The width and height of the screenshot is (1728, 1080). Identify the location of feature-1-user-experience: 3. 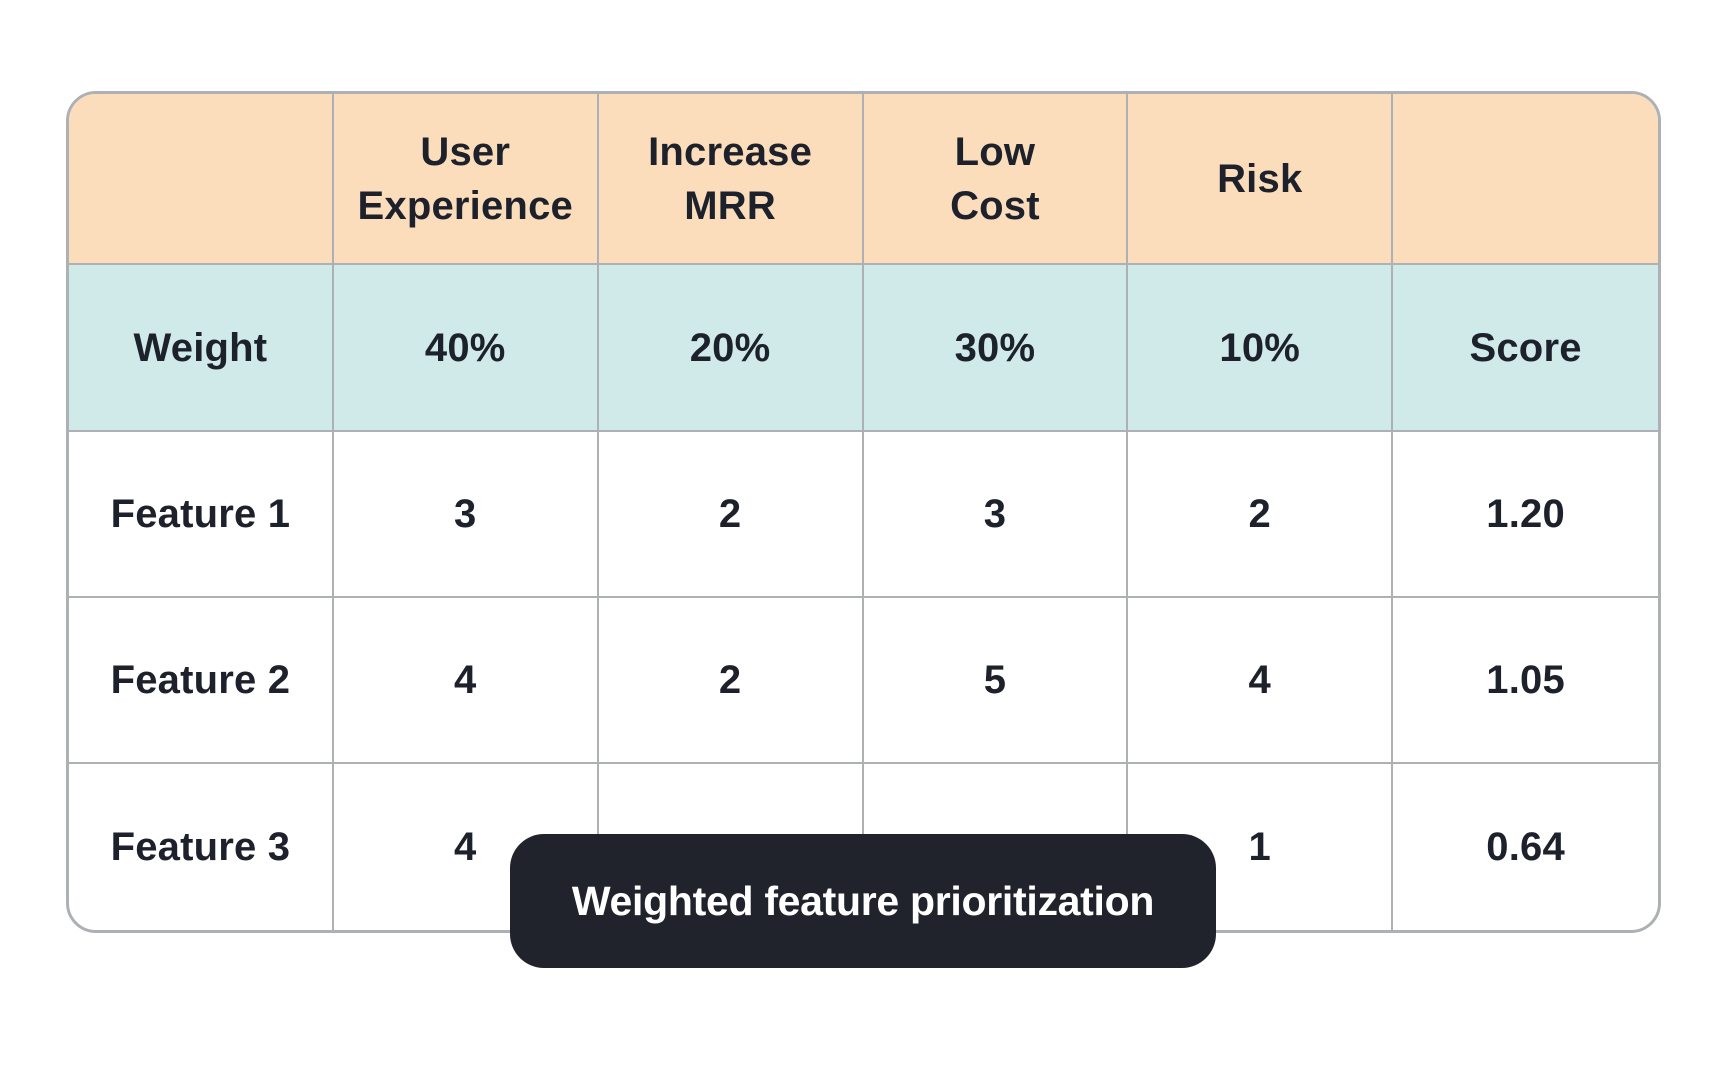
(466, 515).